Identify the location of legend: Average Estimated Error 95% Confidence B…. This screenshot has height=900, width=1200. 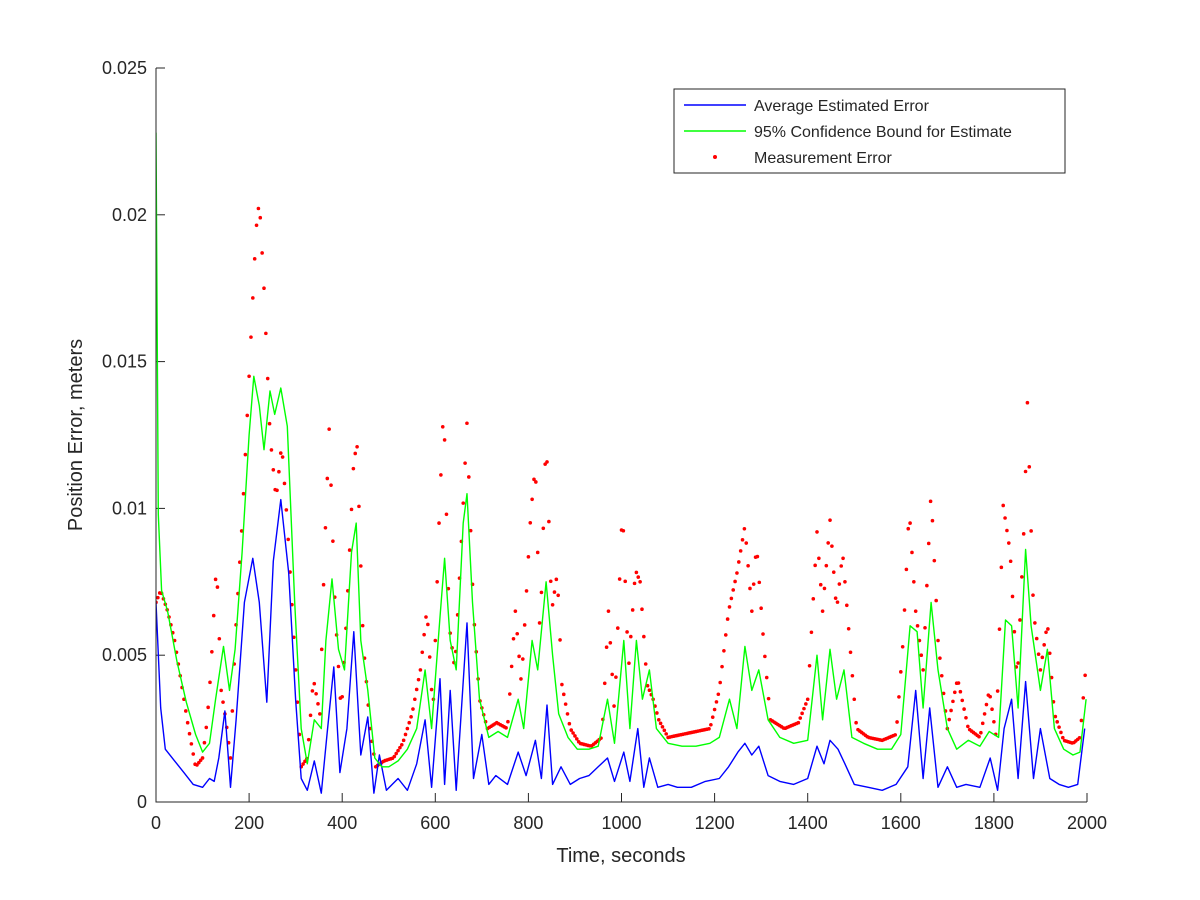
(869, 131).